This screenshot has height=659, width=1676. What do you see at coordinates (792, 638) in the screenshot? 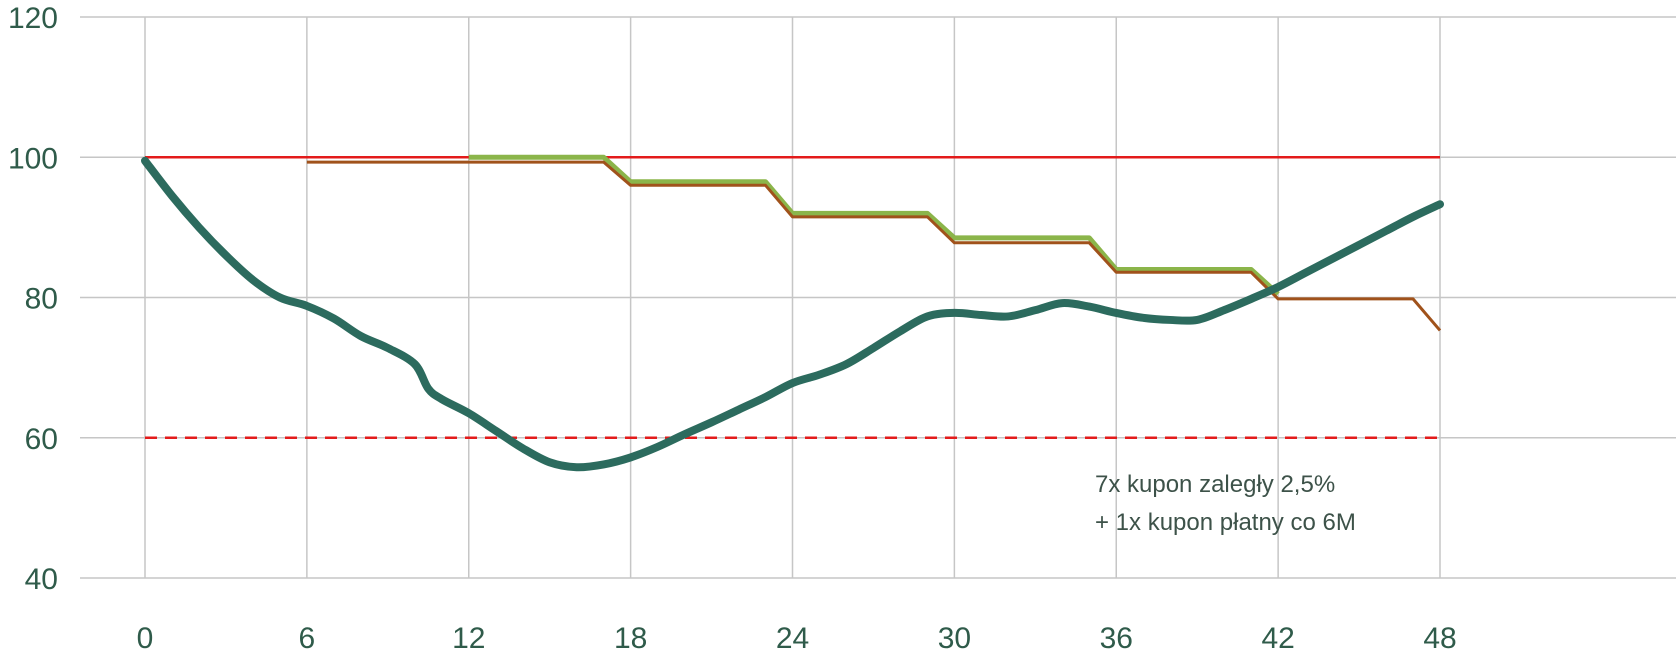
I see `x-tick-label: 24` at bounding box center [792, 638].